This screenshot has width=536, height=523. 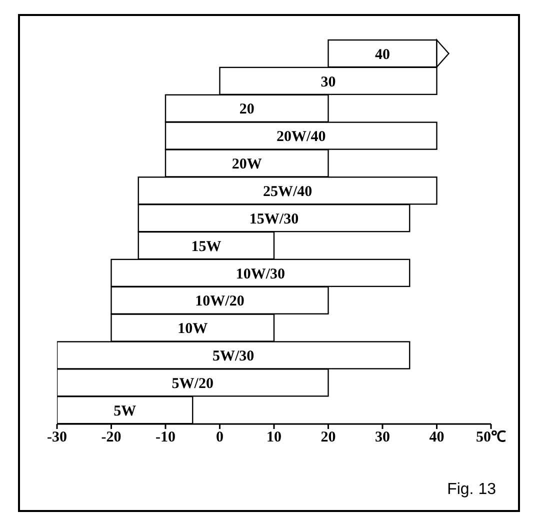 I want to click on y-tick-label: 25W/40, so click(x=287, y=192).